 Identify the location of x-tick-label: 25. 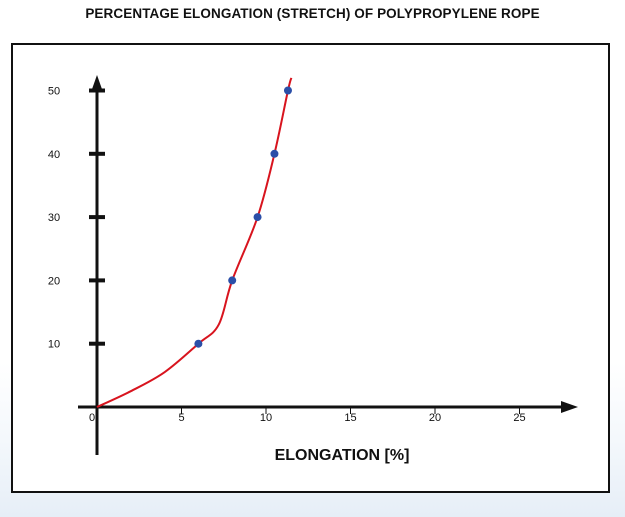
(519, 418).